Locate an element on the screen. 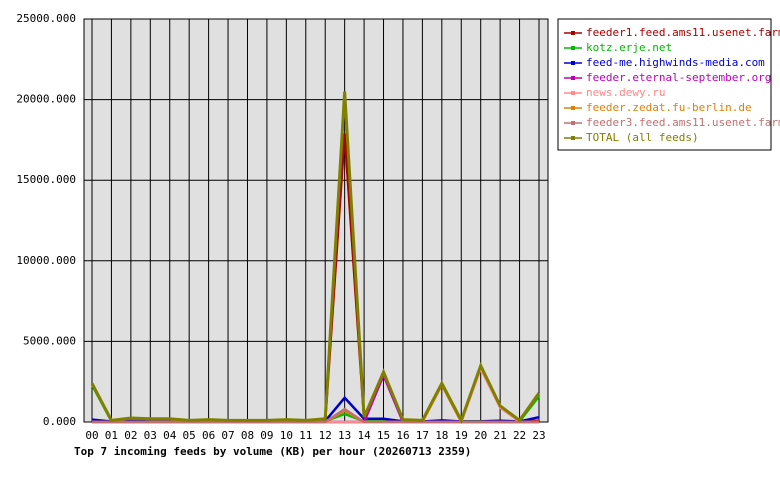 This screenshot has height=484, width=780. legend-box is located at coordinates (664, 84).